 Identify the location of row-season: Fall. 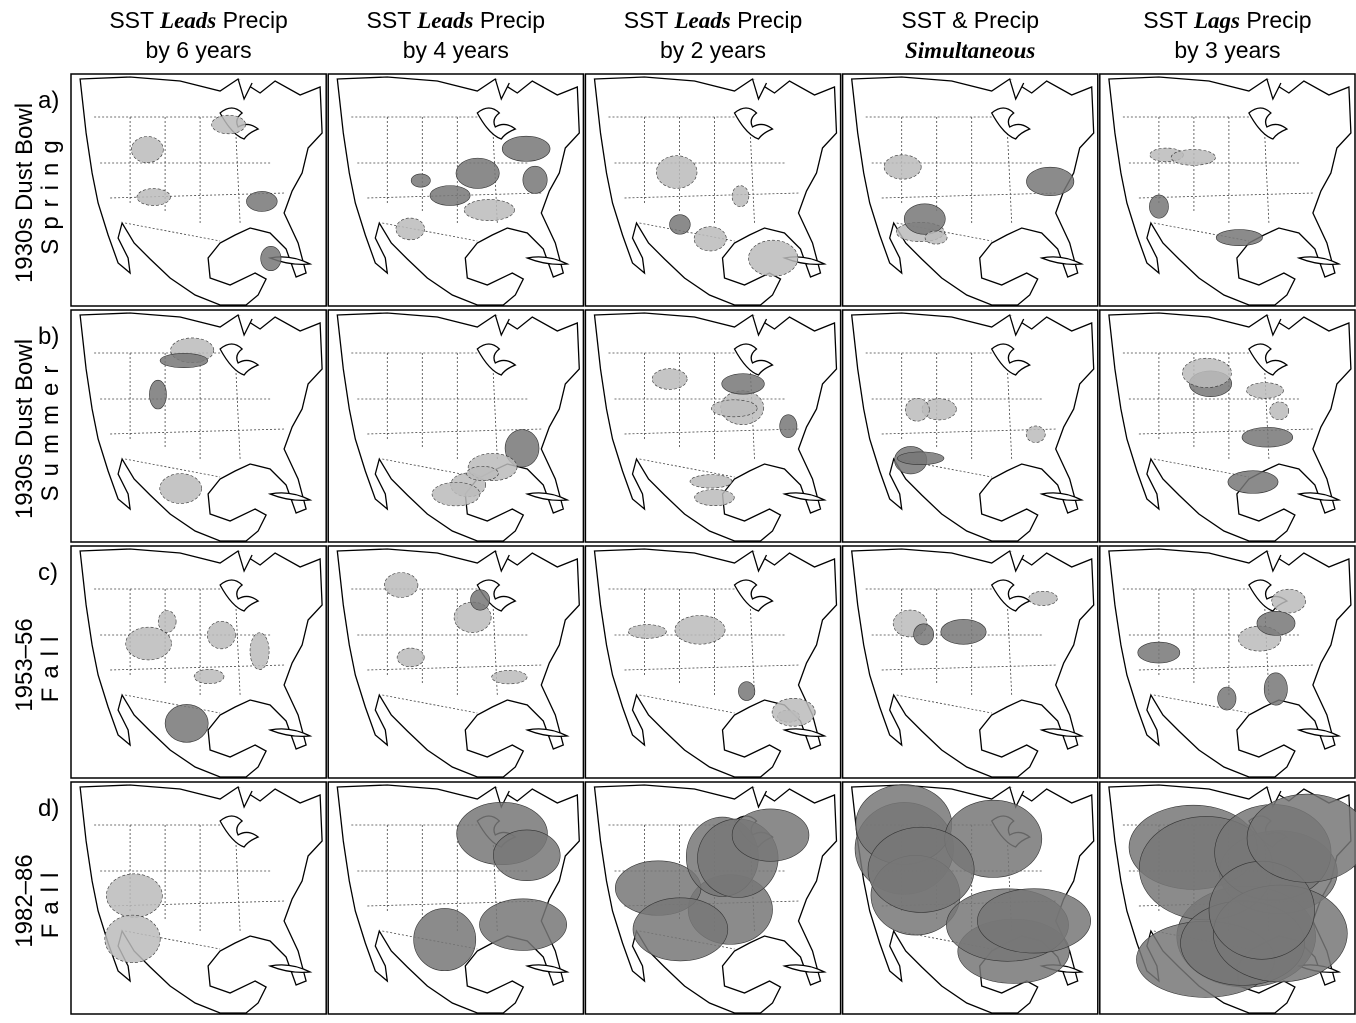
(50, 901).